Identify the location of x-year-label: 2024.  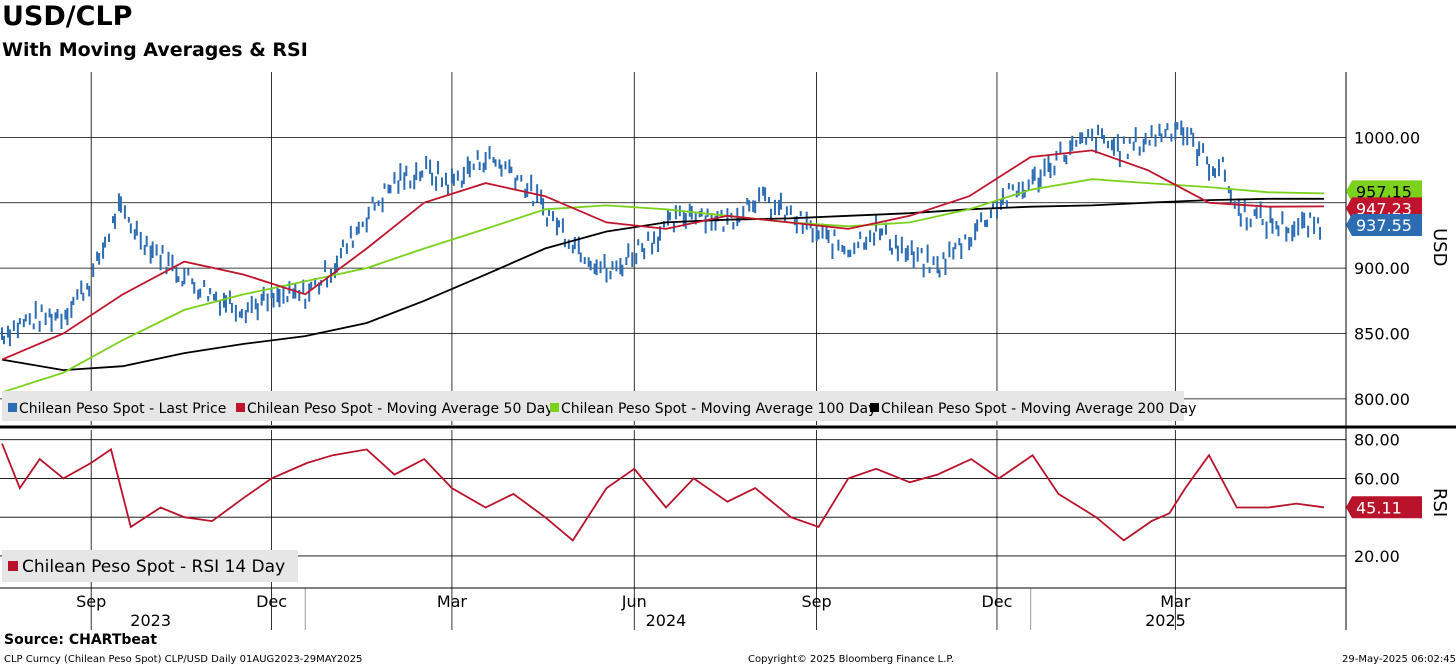
(666, 620).